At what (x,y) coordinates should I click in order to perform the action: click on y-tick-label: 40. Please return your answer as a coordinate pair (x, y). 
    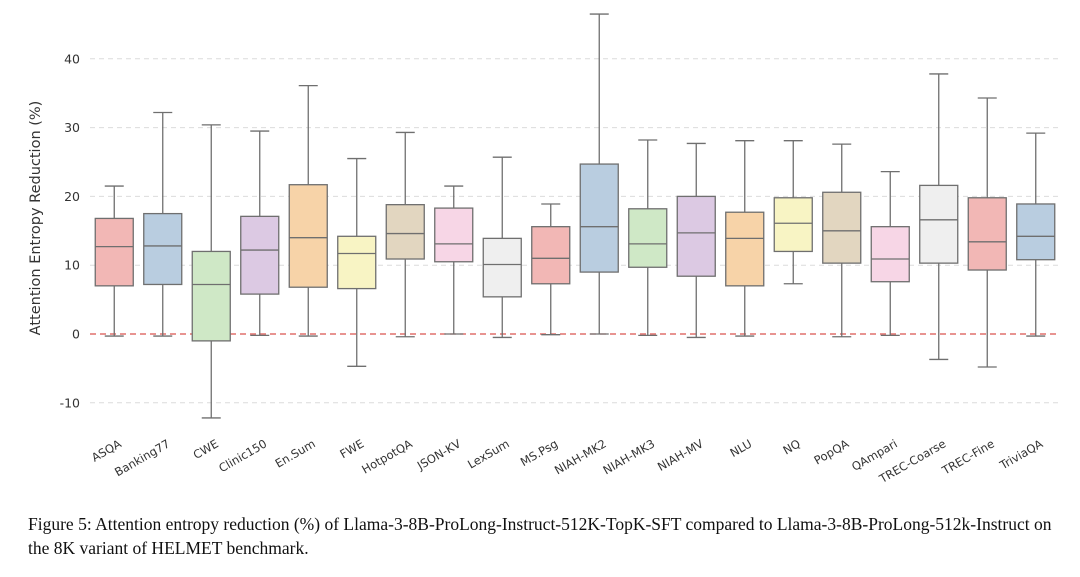
    Looking at the image, I should click on (72, 58).